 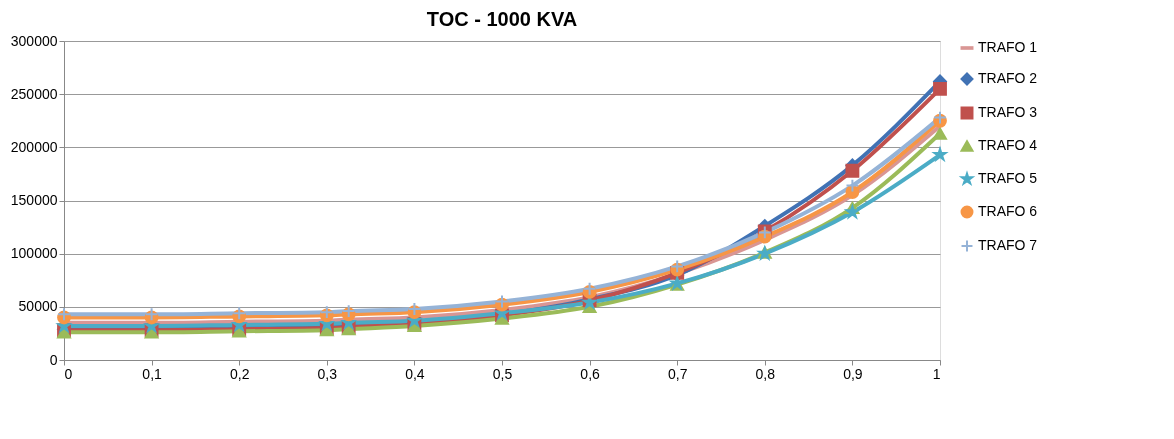 What do you see at coordinates (53, 359) in the screenshot?
I see `y-tick-label: 0` at bounding box center [53, 359].